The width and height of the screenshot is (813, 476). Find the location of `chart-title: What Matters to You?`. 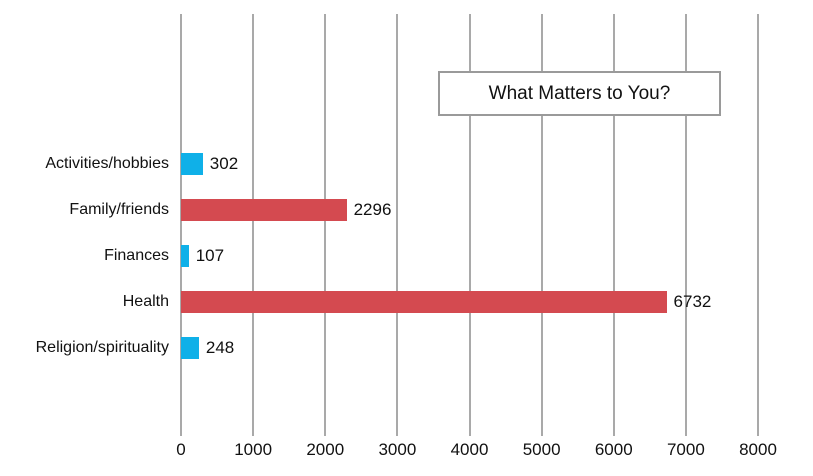

chart-title: What Matters to You? is located at coordinates (579, 93).